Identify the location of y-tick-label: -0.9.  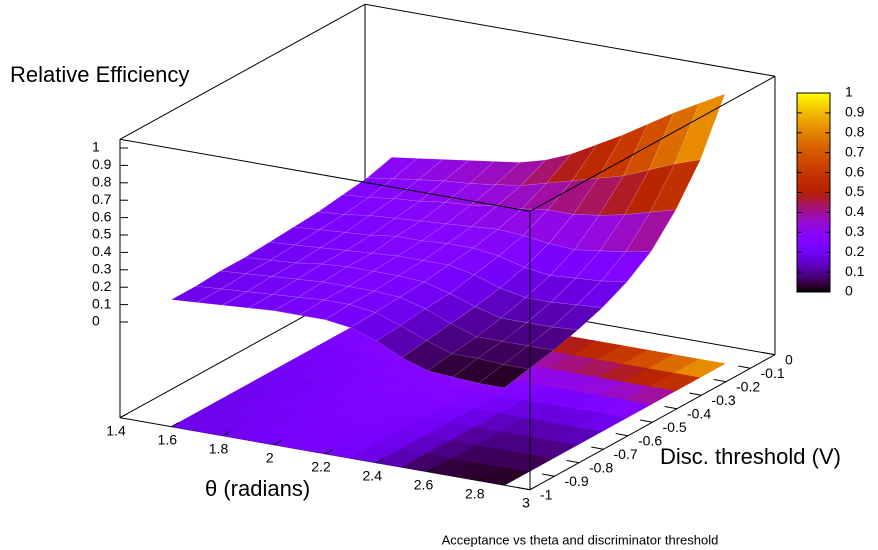
(577, 481).